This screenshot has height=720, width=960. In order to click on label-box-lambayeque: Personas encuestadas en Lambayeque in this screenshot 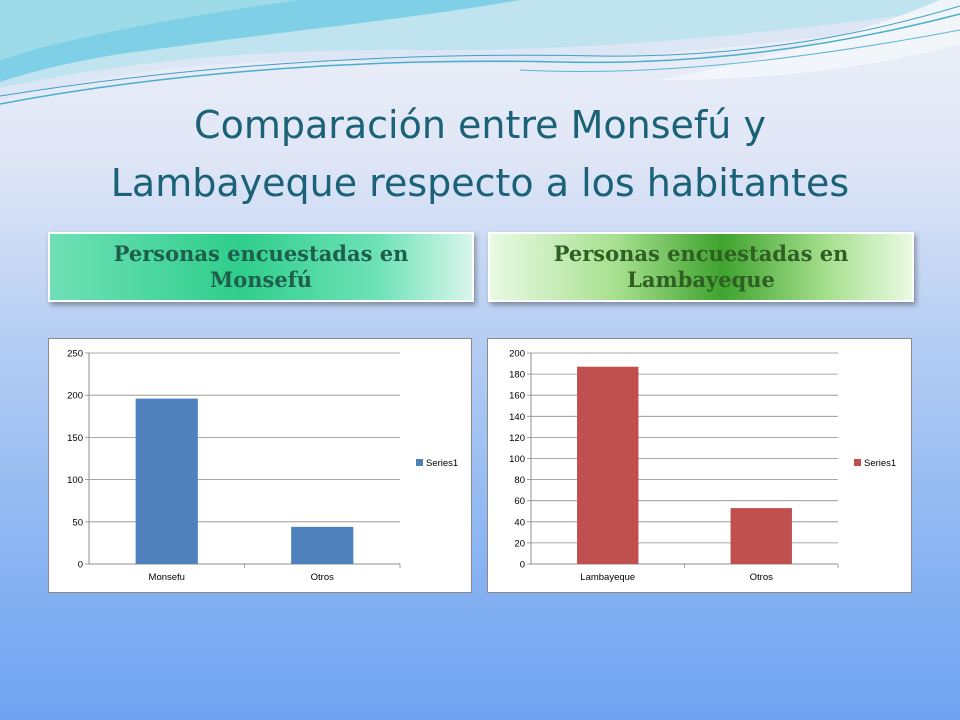, I will do `click(701, 267)`.